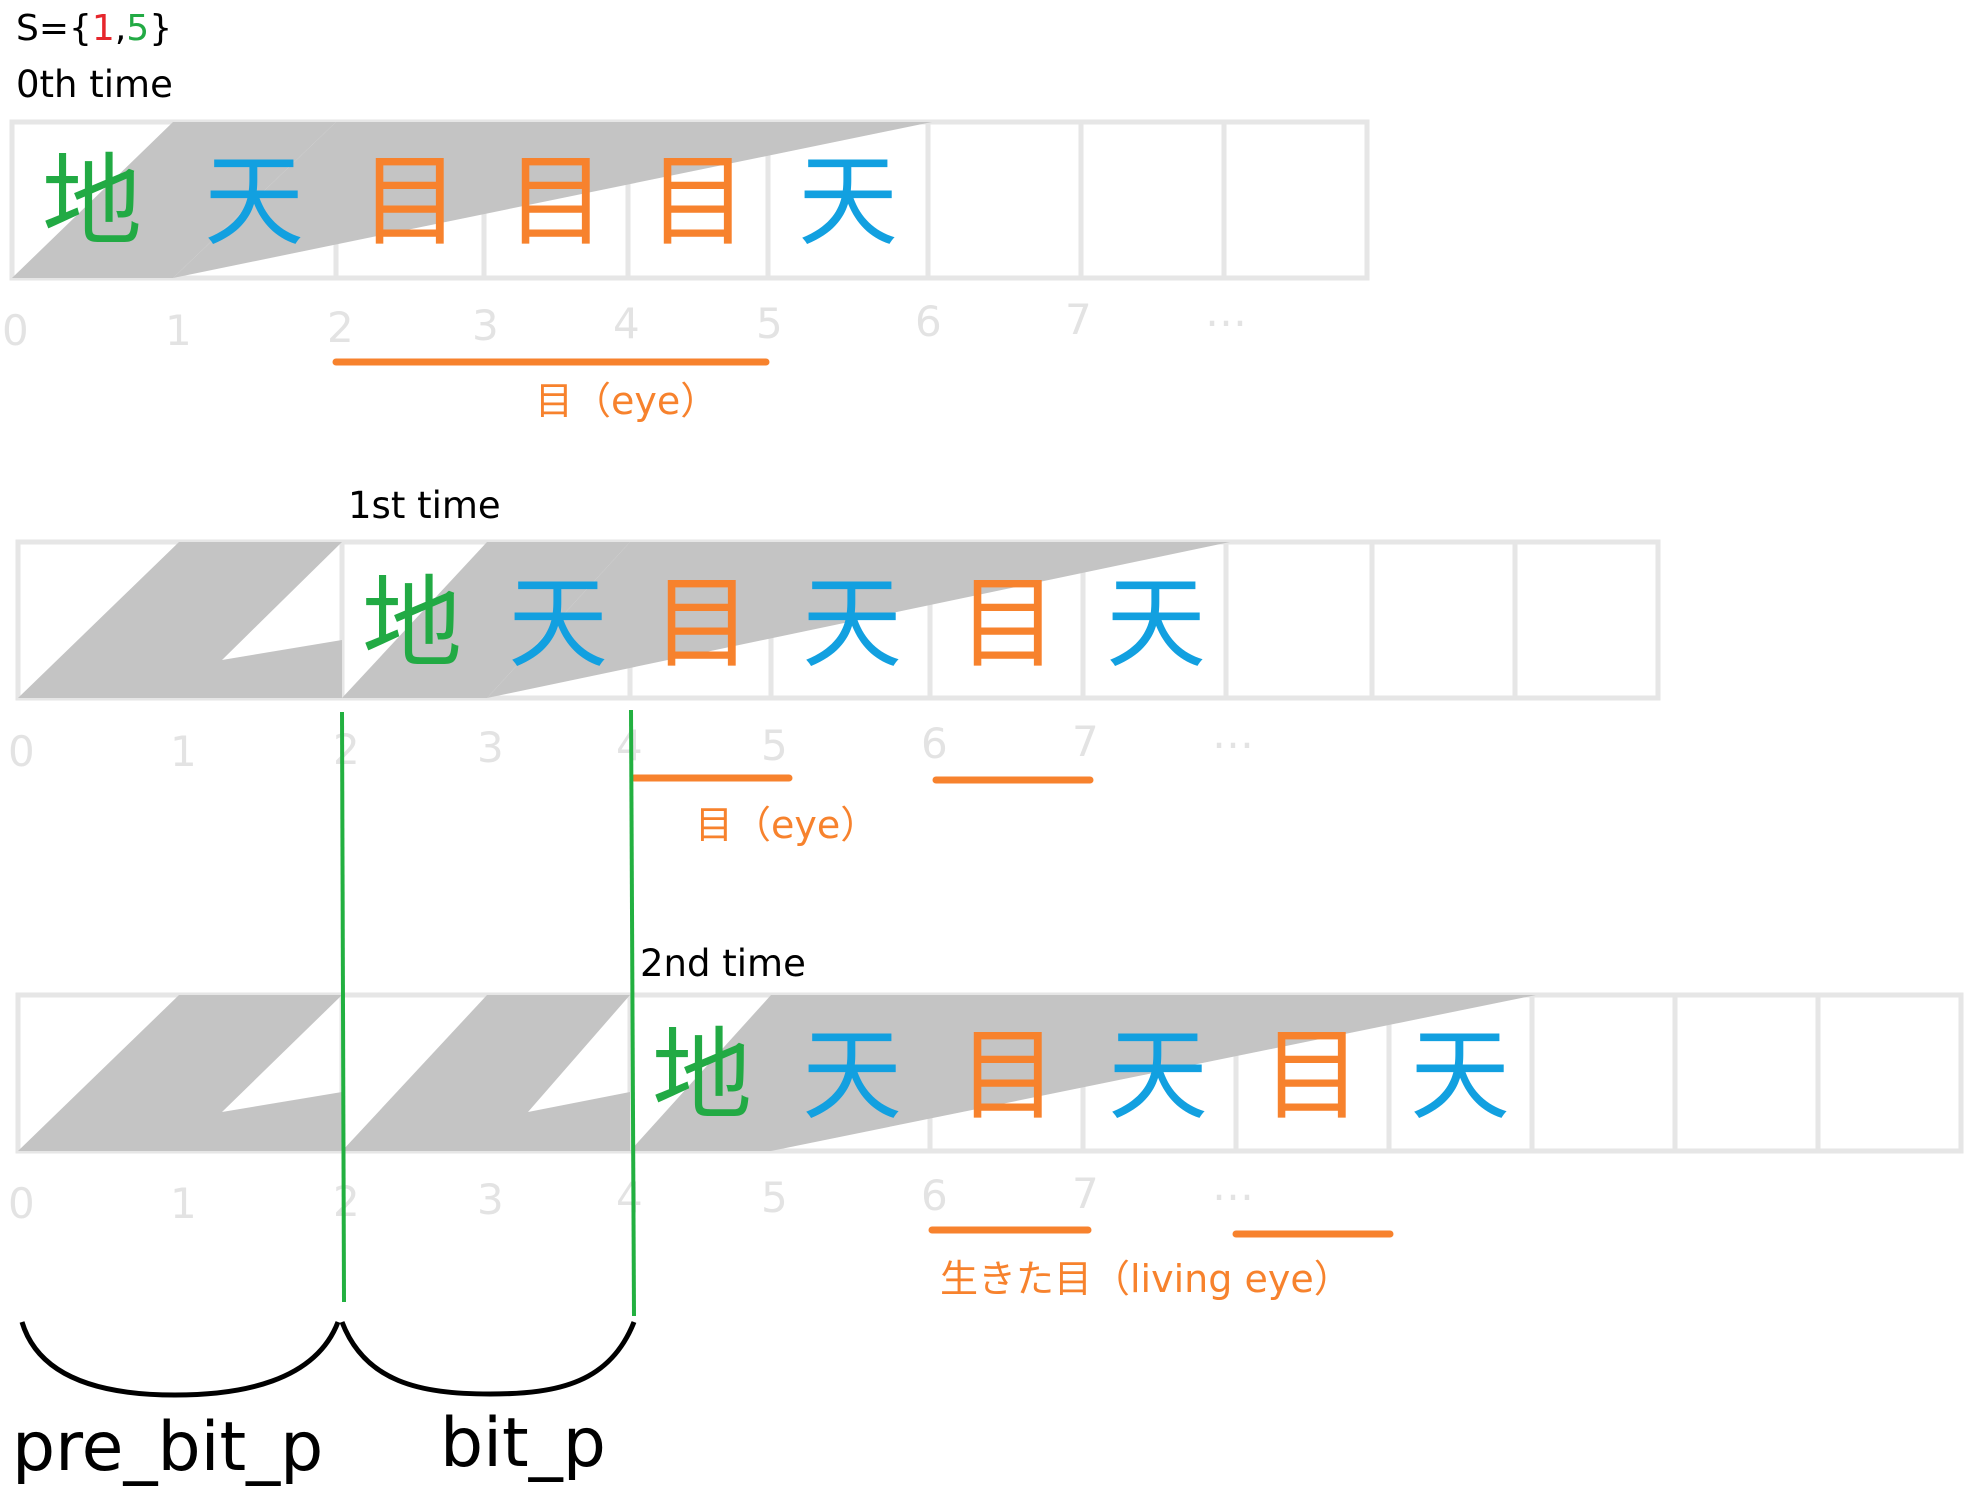 The image size is (1970, 1507). Describe the element at coordinates (178, 330) in the screenshot. I see `row0-index-1: 1` at that location.